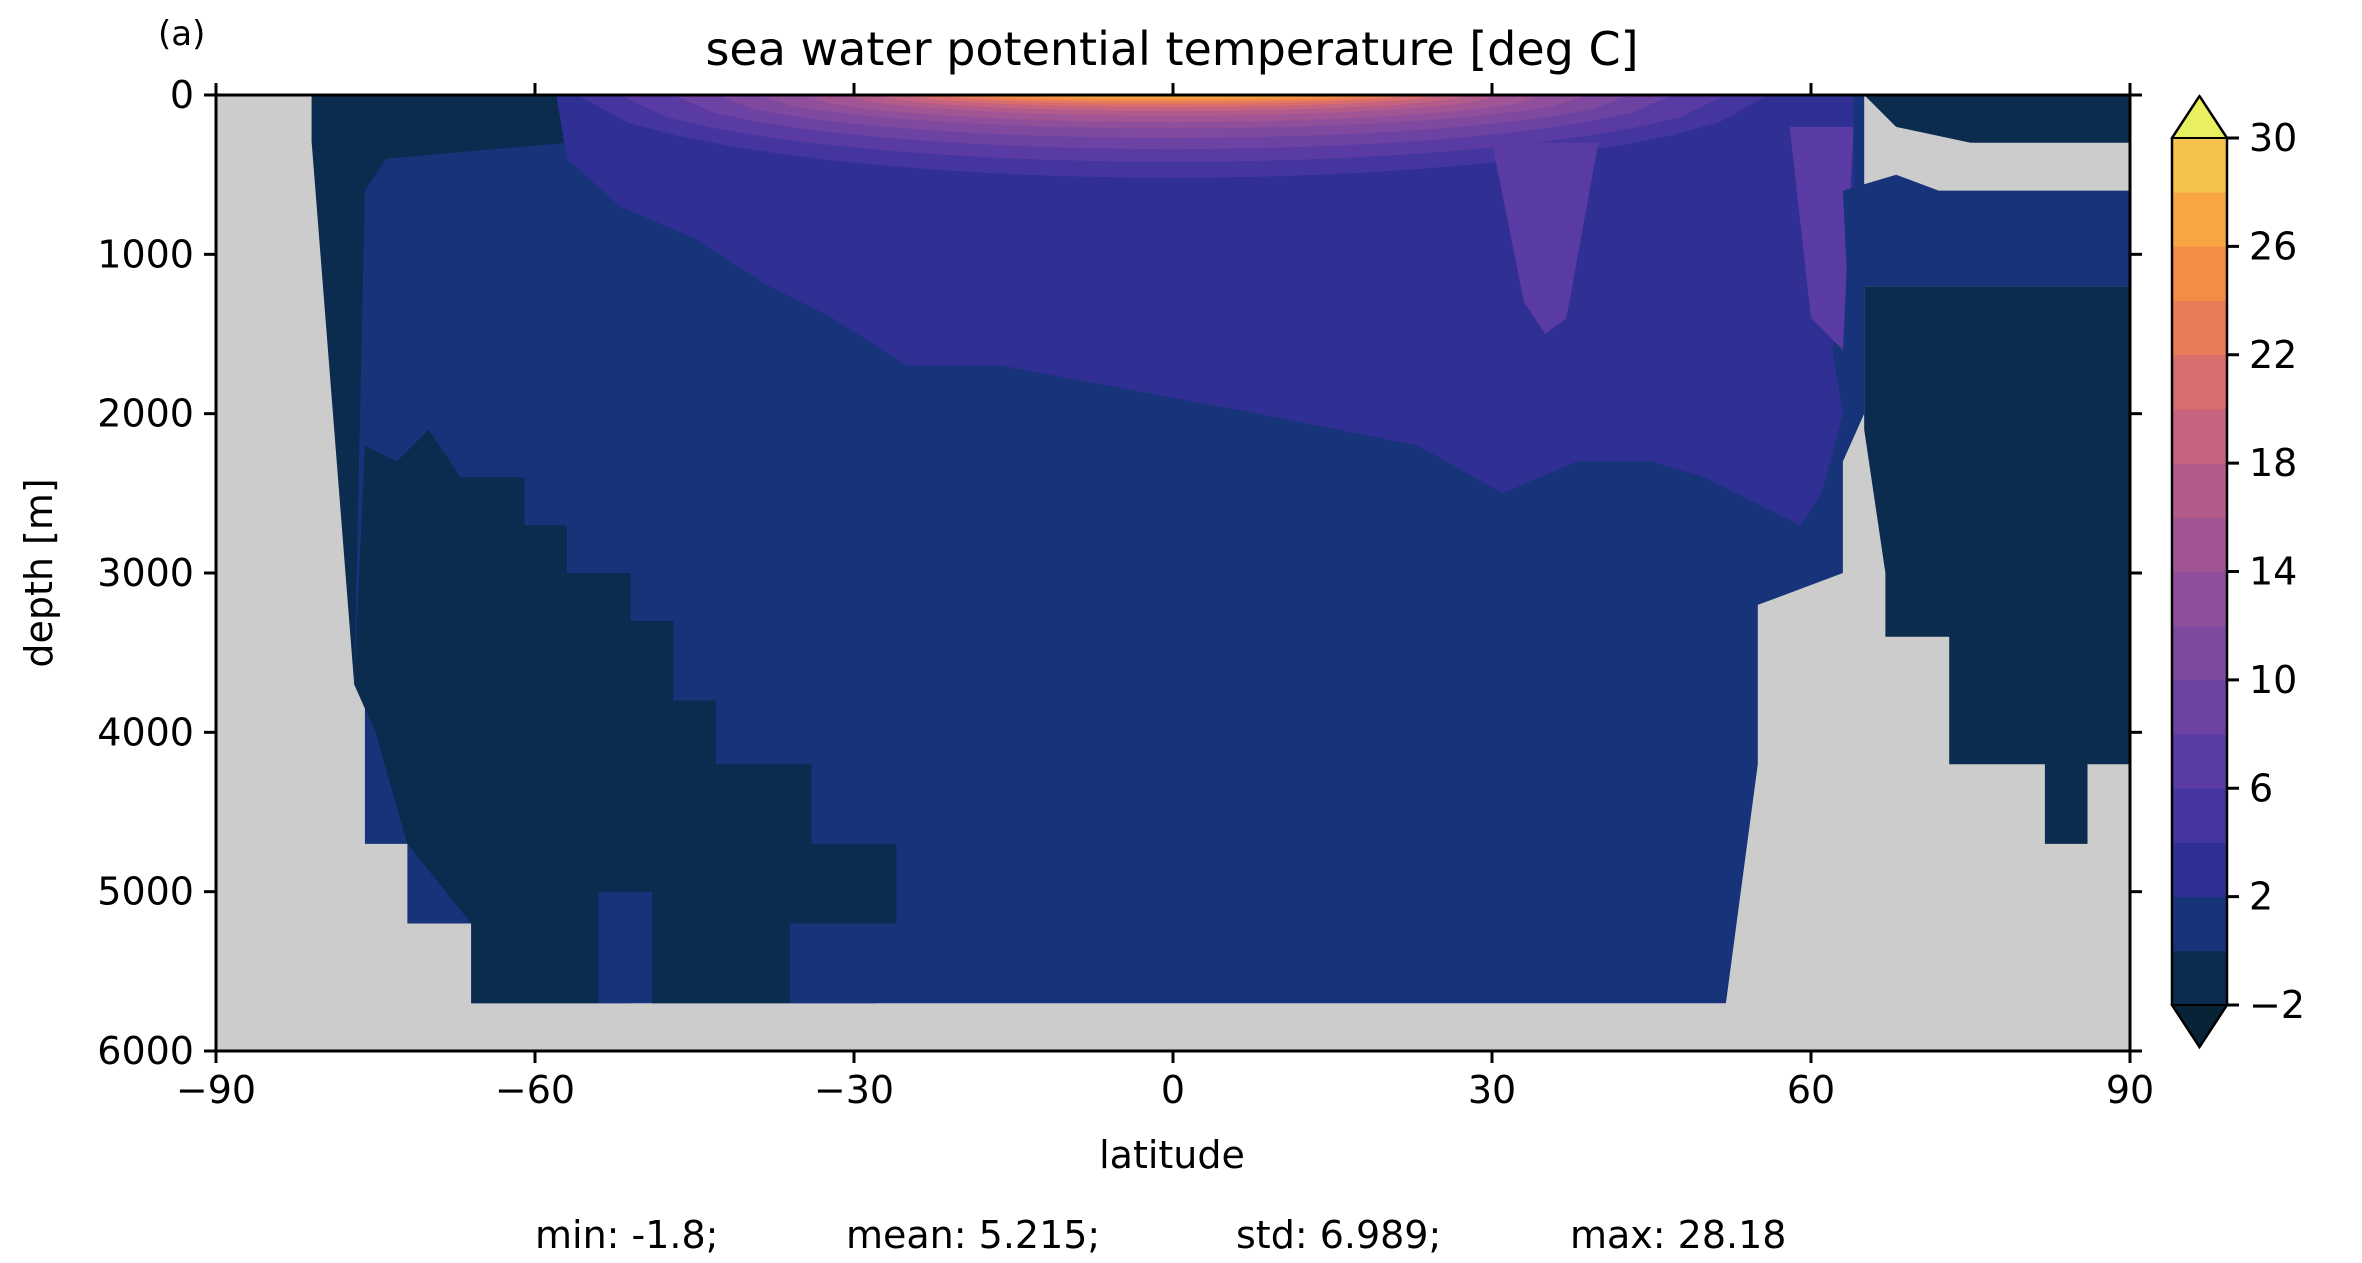 The height and width of the screenshot is (1263, 2362). Describe the element at coordinates (2273, 355) in the screenshot. I see `colorbar-tick-label: 22` at that location.